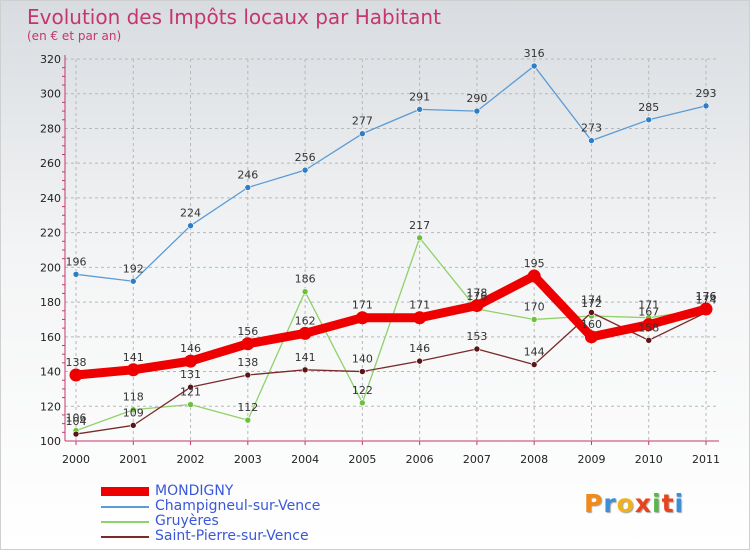 This screenshot has width=750, height=550. I want to click on data-label-saint-pierre-sur-vence: 141, so click(305, 357).